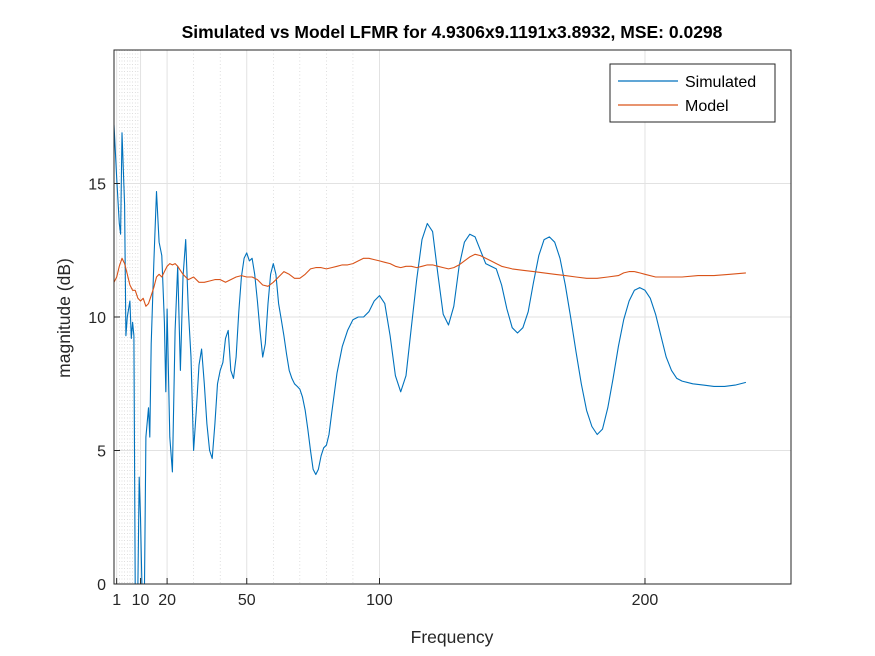 The image size is (875, 656). What do you see at coordinates (97, 318) in the screenshot?
I see `y-tick-label: 10` at bounding box center [97, 318].